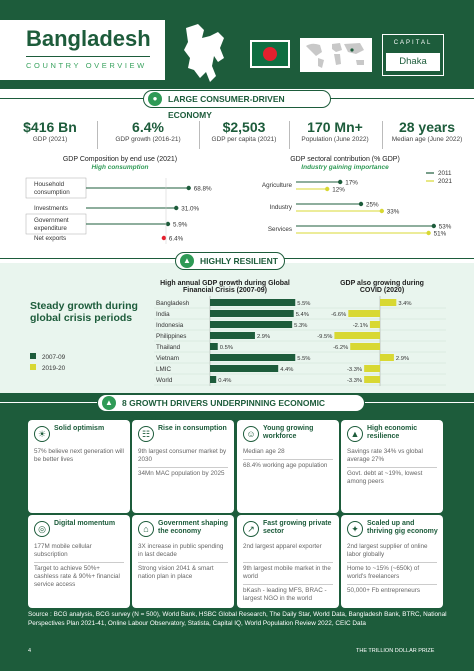  What do you see at coordinates (302, 315) in the screenshot?
I see `value-label: 5.4%` at bounding box center [302, 315].